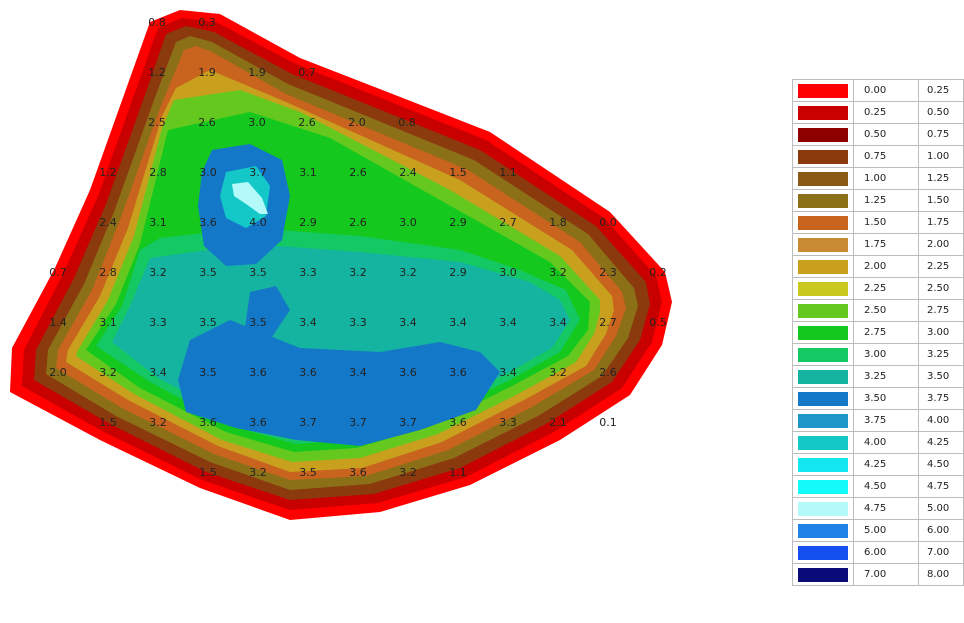 The image size is (964, 623). I want to click on grid-value-label: 0.0, so click(608, 222).